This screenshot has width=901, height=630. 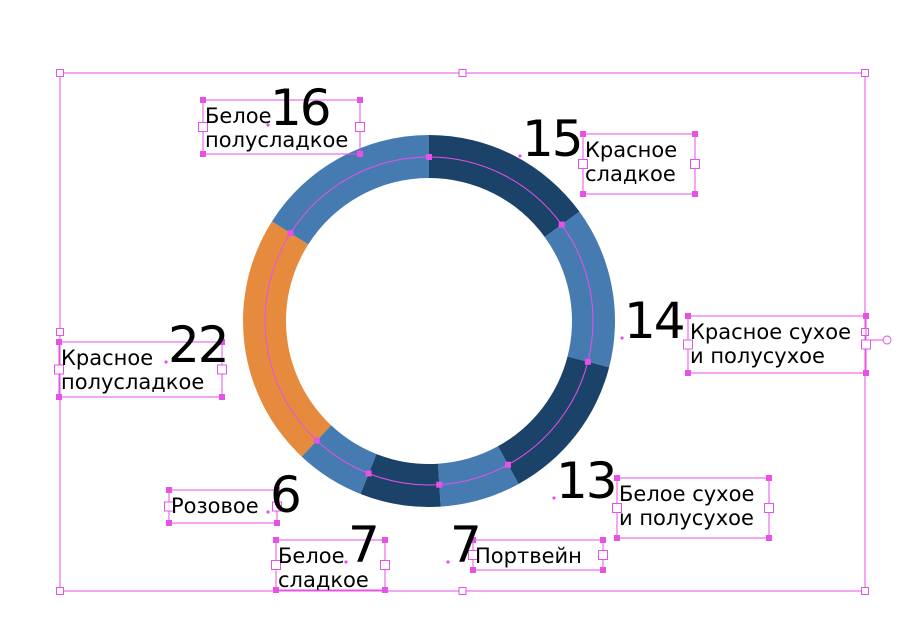 I want to click on slice-6-label: Розовое, so click(x=215, y=506).